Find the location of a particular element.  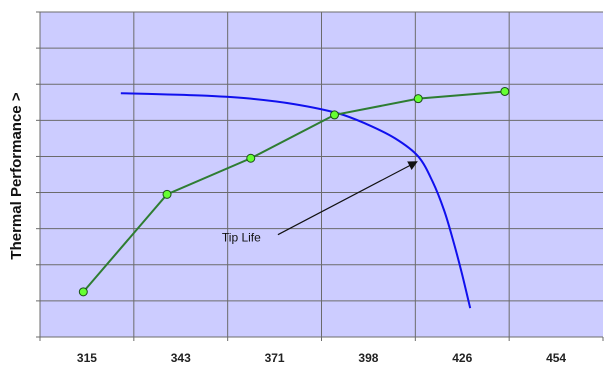

annotation-arrow is located at coordinates (347, 198).